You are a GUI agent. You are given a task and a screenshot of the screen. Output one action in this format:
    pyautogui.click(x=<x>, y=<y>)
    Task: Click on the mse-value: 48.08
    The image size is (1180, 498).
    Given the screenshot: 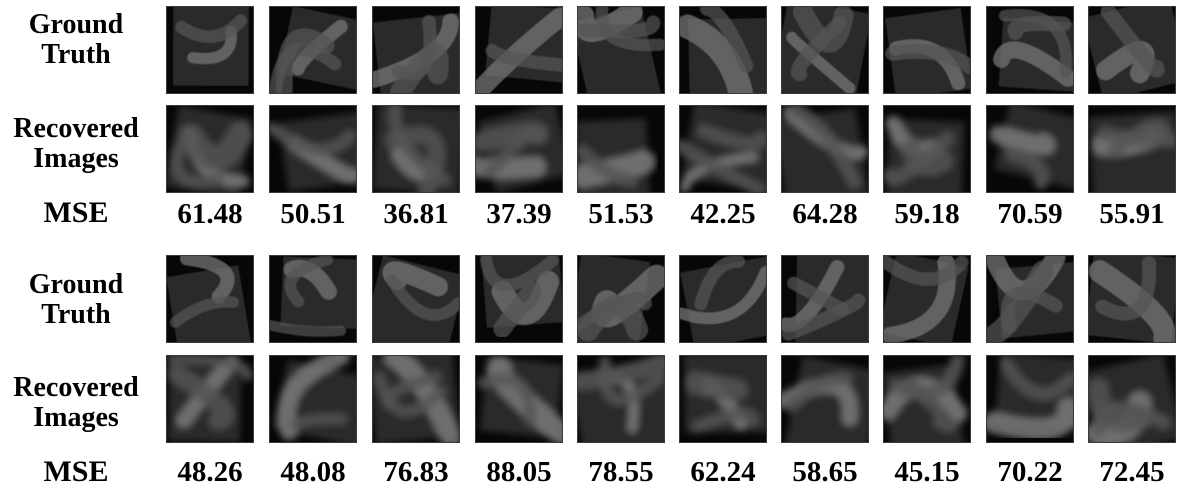 What is the action you would take?
    pyautogui.click(x=313, y=472)
    